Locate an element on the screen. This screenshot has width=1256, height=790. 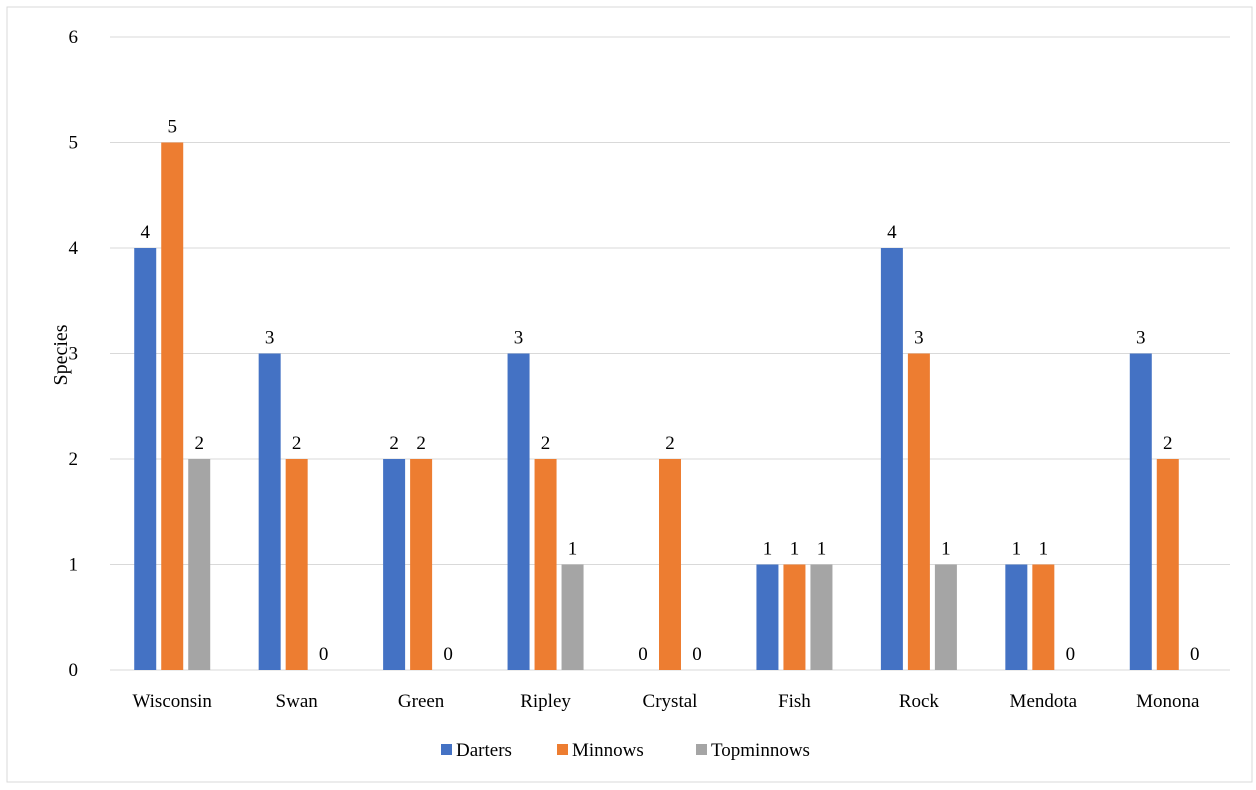
y-tick-label: 3 is located at coordinates (74, 354).